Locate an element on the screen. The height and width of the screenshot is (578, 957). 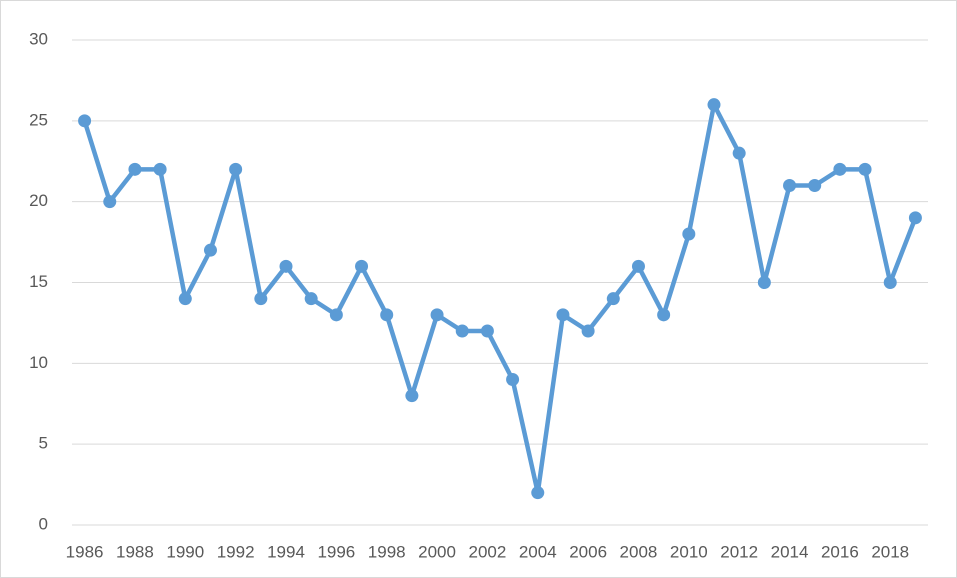
x-tick-label: 2010 is located at coordinates (689, 551).